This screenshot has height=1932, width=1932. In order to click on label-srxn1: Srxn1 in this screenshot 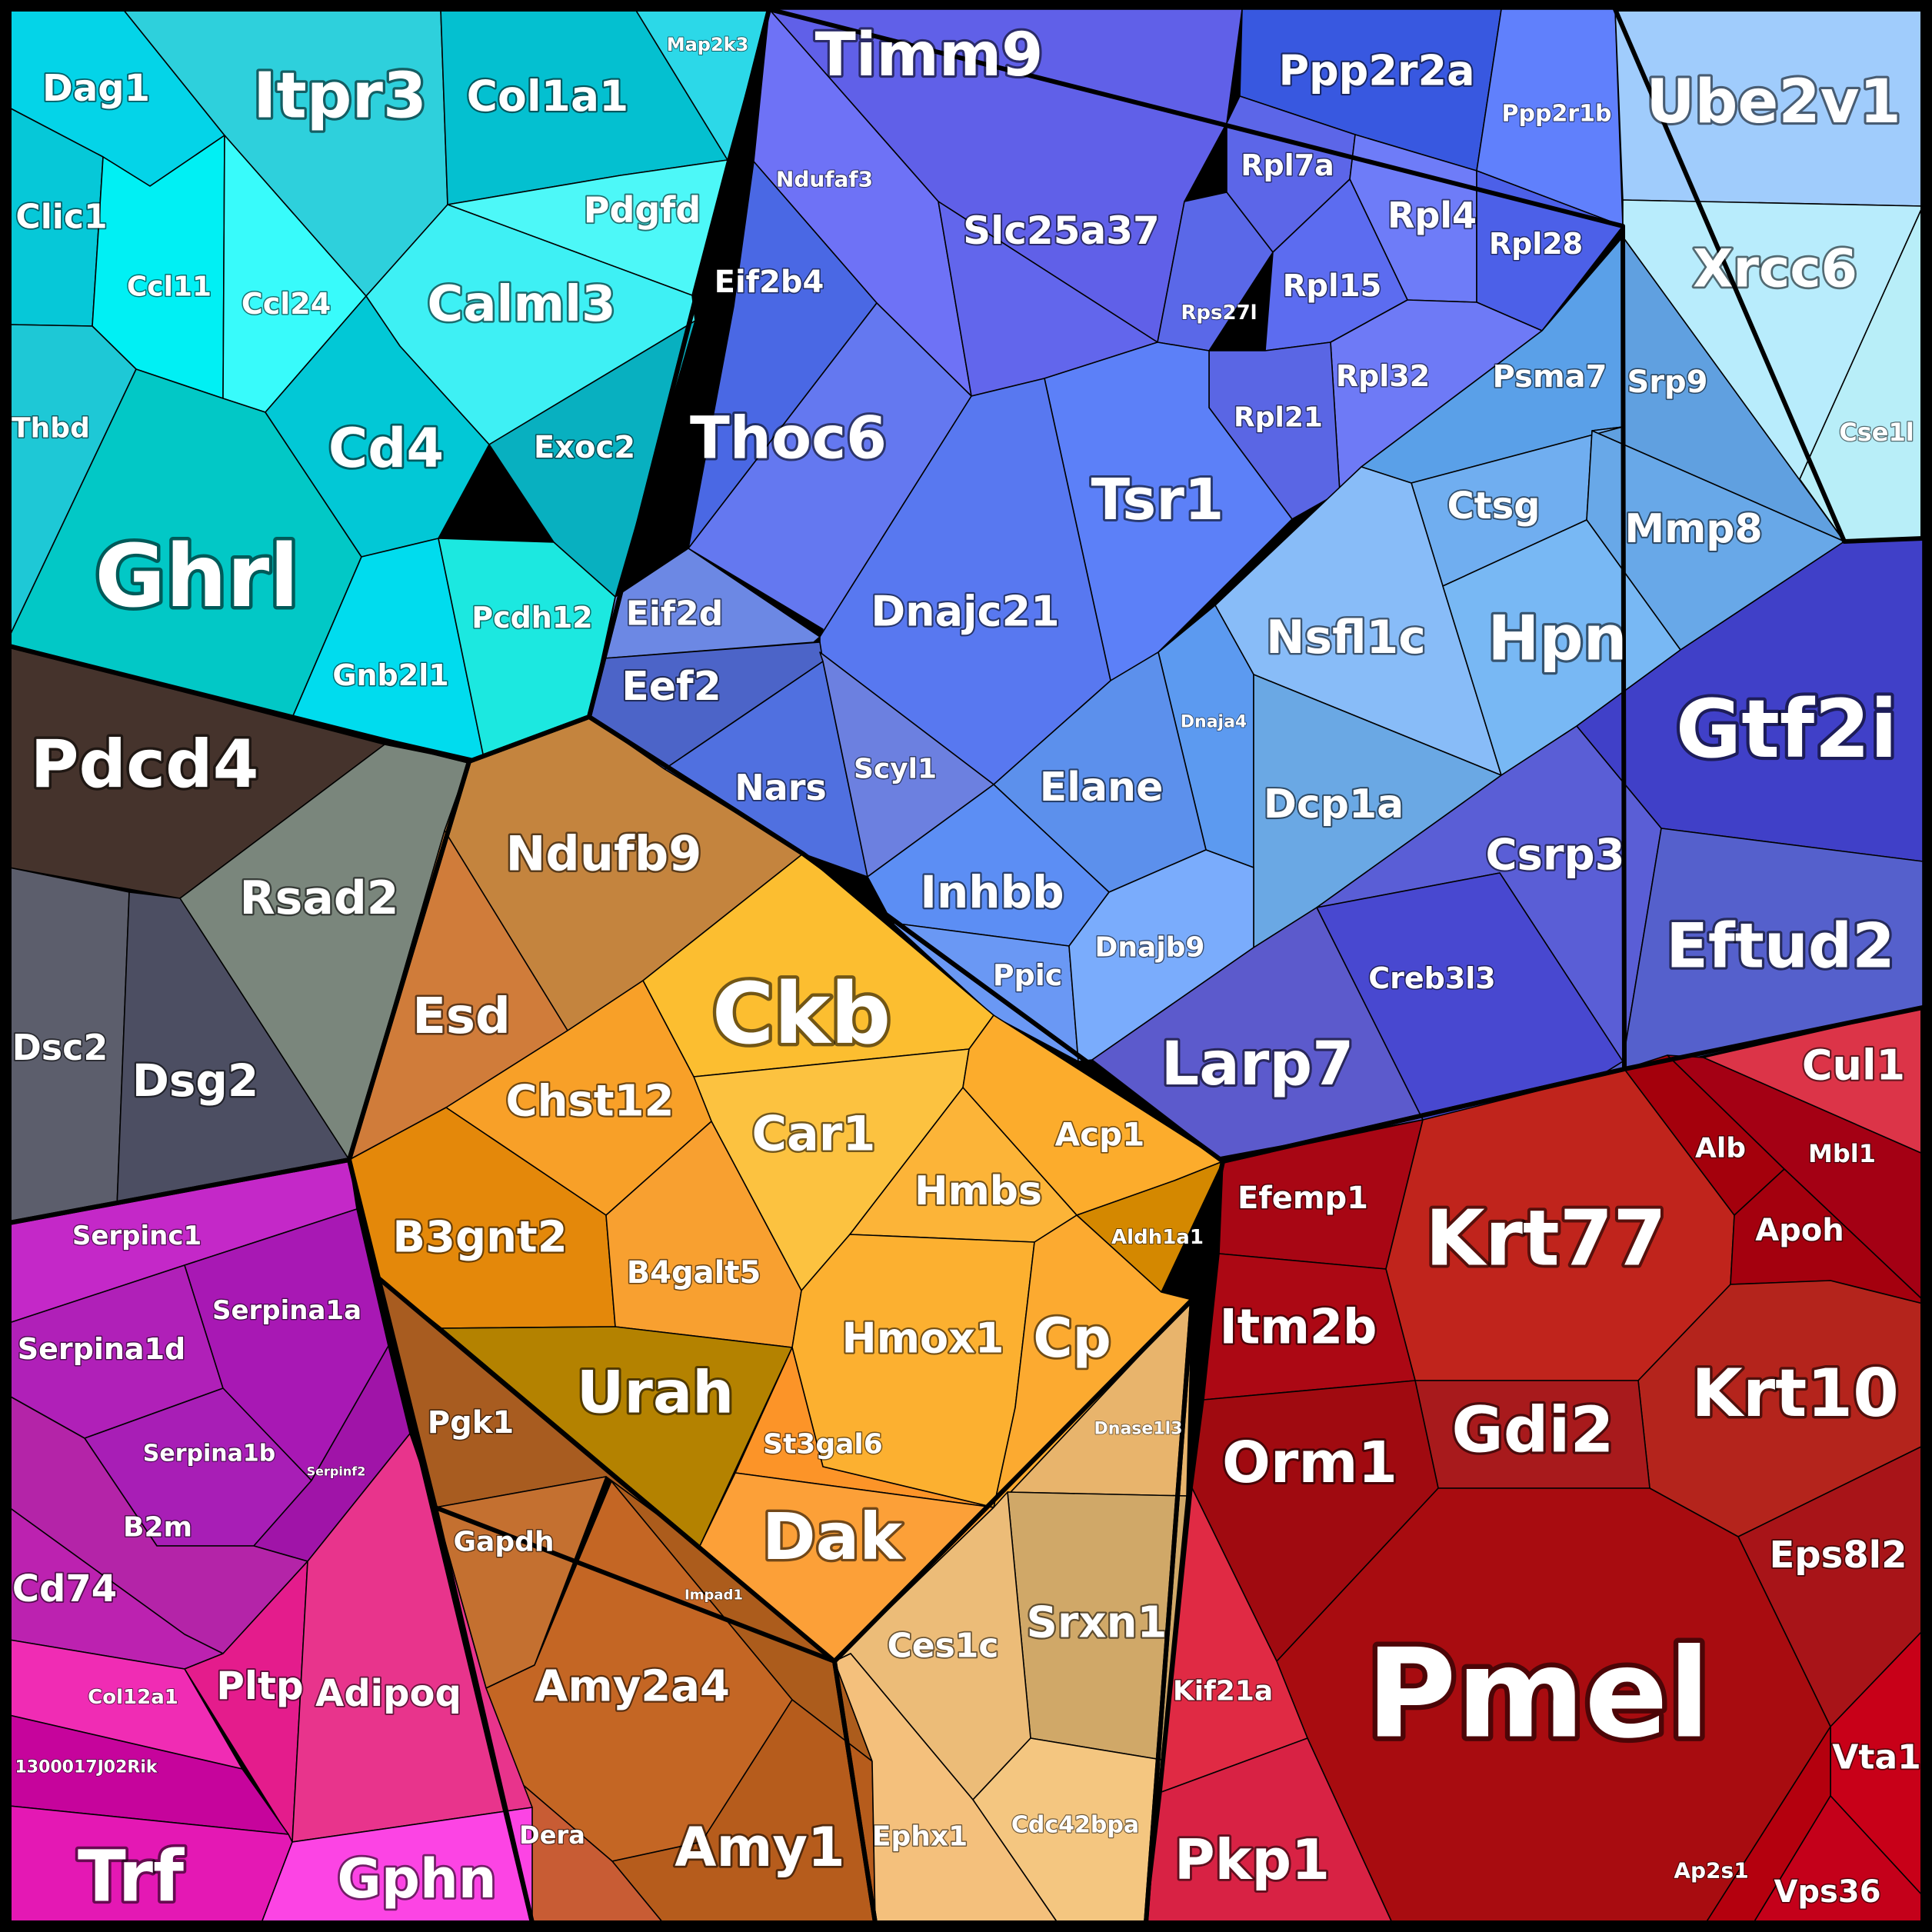, I will do `click(1097, 1623)`.